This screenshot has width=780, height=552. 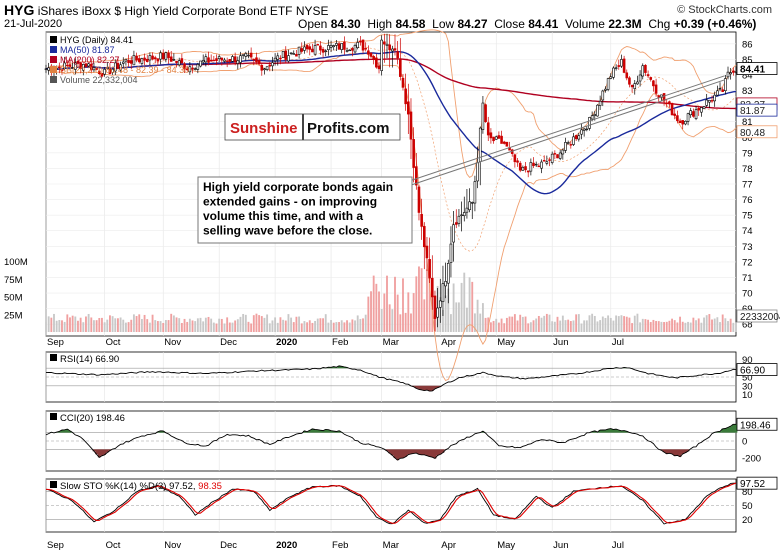 I want to click on last-value-box, so click(x=757, y=68).